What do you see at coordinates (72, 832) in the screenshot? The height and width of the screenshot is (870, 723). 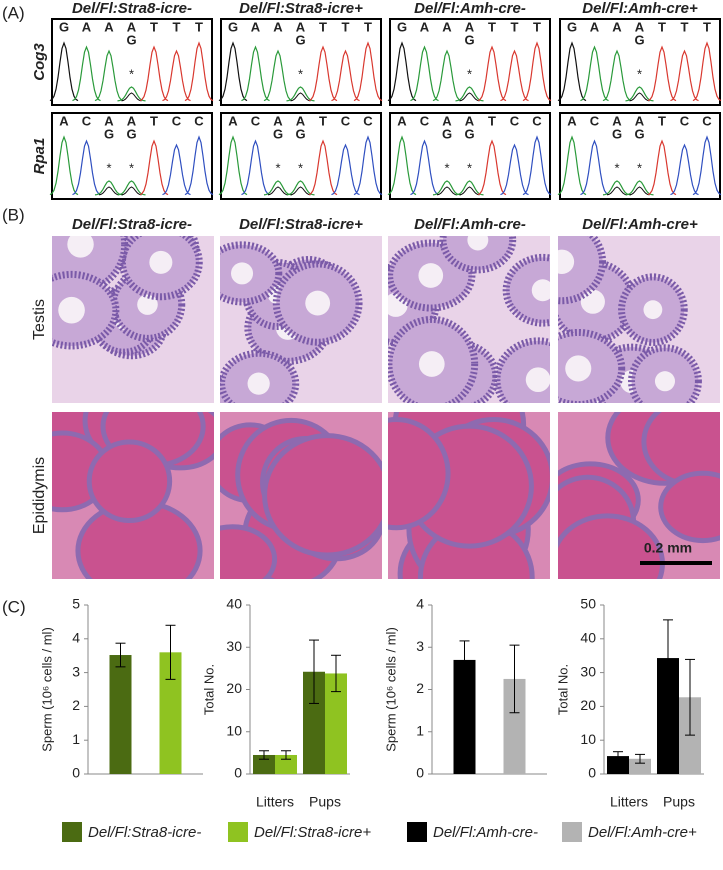 I see `legend-swatch` at bounding box center [72, 832].